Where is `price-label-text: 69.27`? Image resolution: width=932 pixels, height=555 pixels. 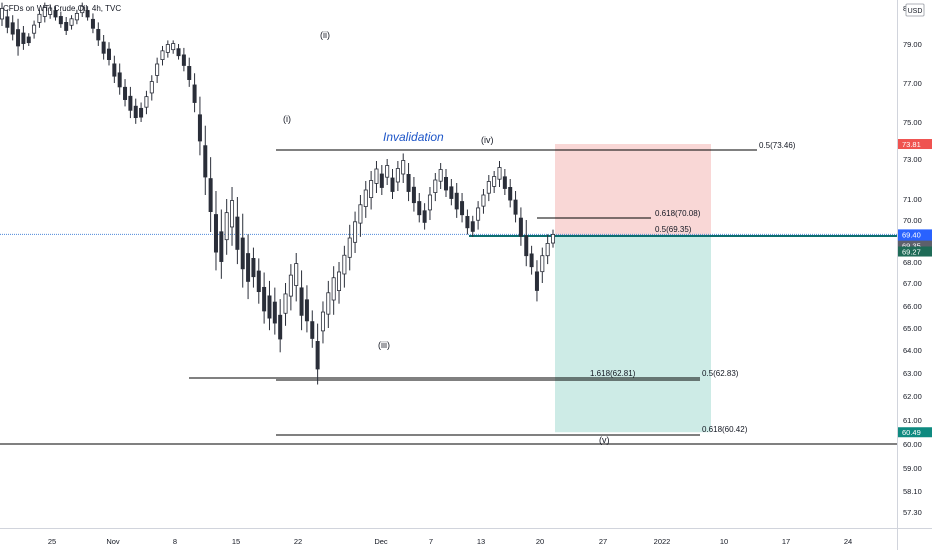
price-label-text: 69.27 is located at coordinates (911, 252).